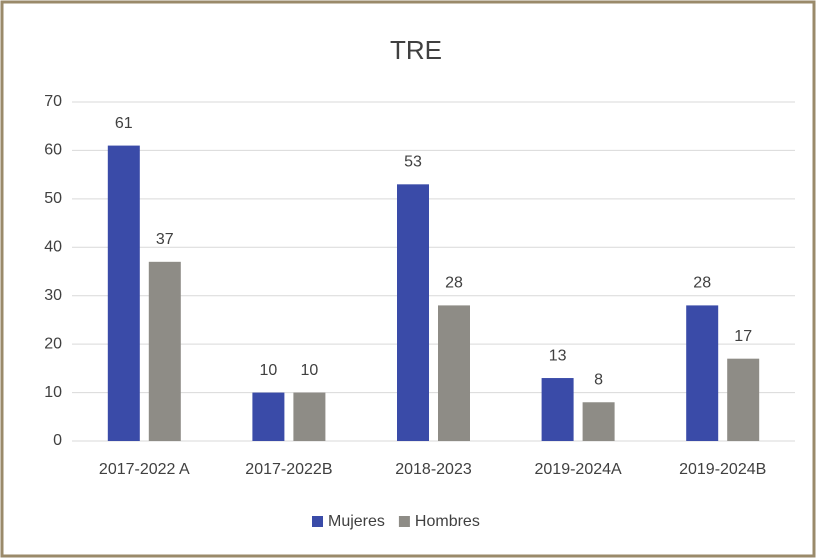  Describe the element at coordinates (288, 469) in the screenshot. I see `x-tick-label: 2017-2022B` at that location.